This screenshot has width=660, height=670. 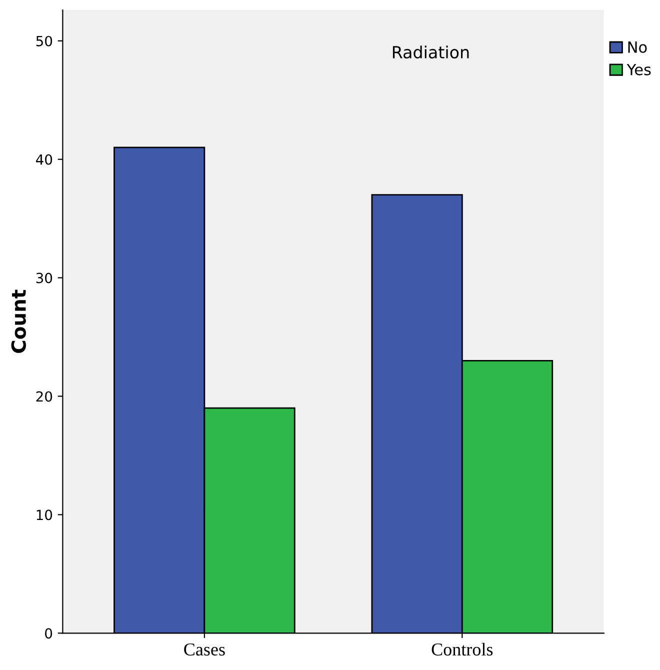 I want to click on y-tick-label: 50, so click(x=44, y=41).